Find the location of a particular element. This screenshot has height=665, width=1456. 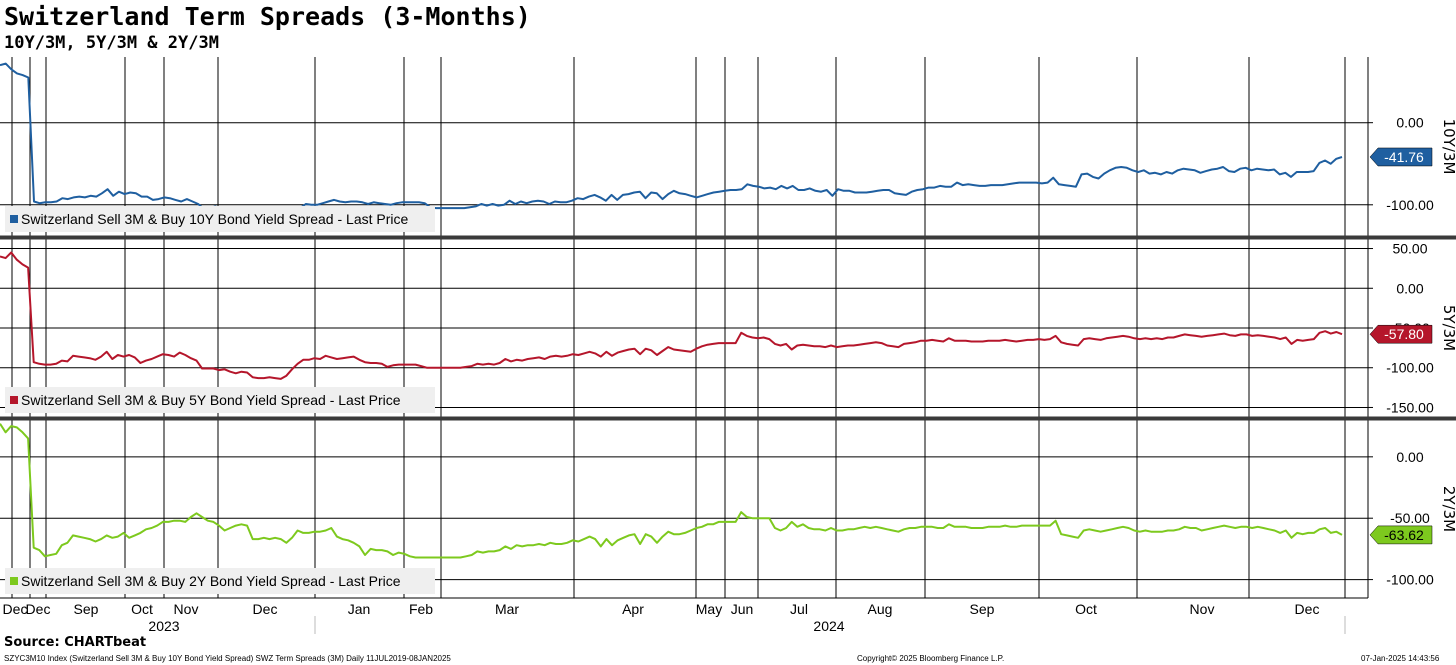

x-tick-label: Jul is located at coordinates (799, 609).